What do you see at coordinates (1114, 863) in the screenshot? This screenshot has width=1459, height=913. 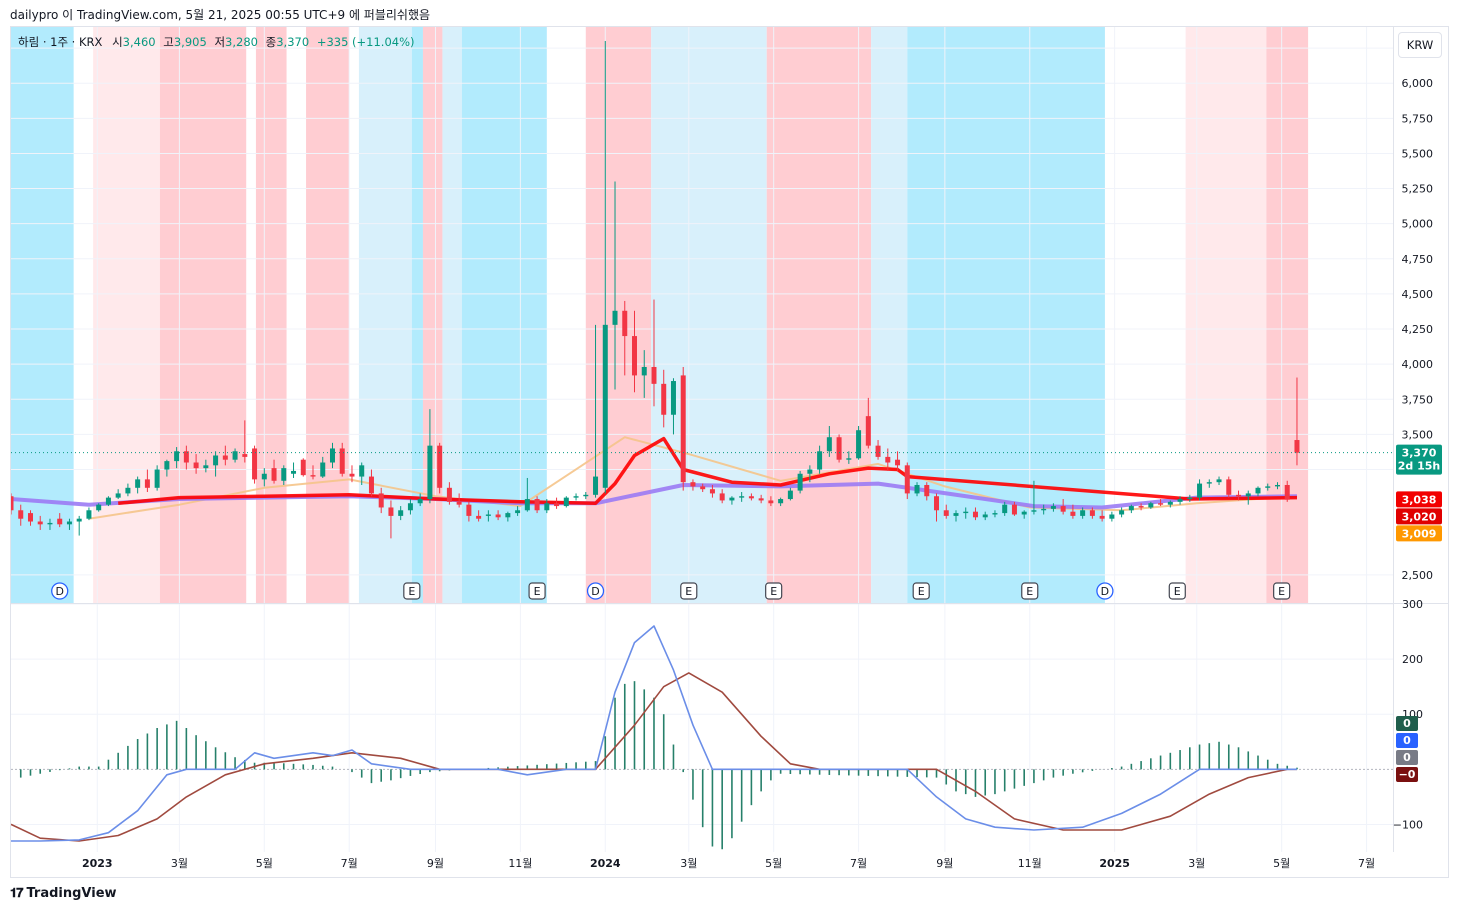 I see `time-tick-label: 2025` at bounding box center [1114, 863].